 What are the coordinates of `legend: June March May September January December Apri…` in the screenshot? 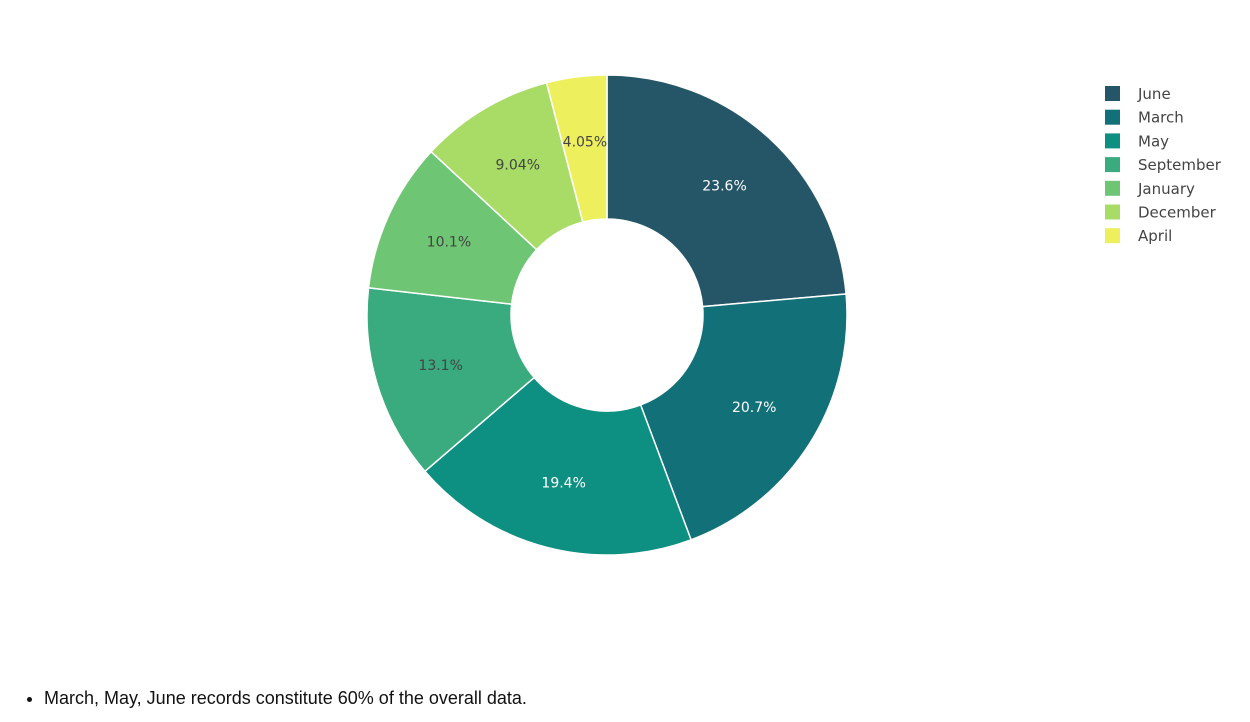 It's located at (1163, 165).